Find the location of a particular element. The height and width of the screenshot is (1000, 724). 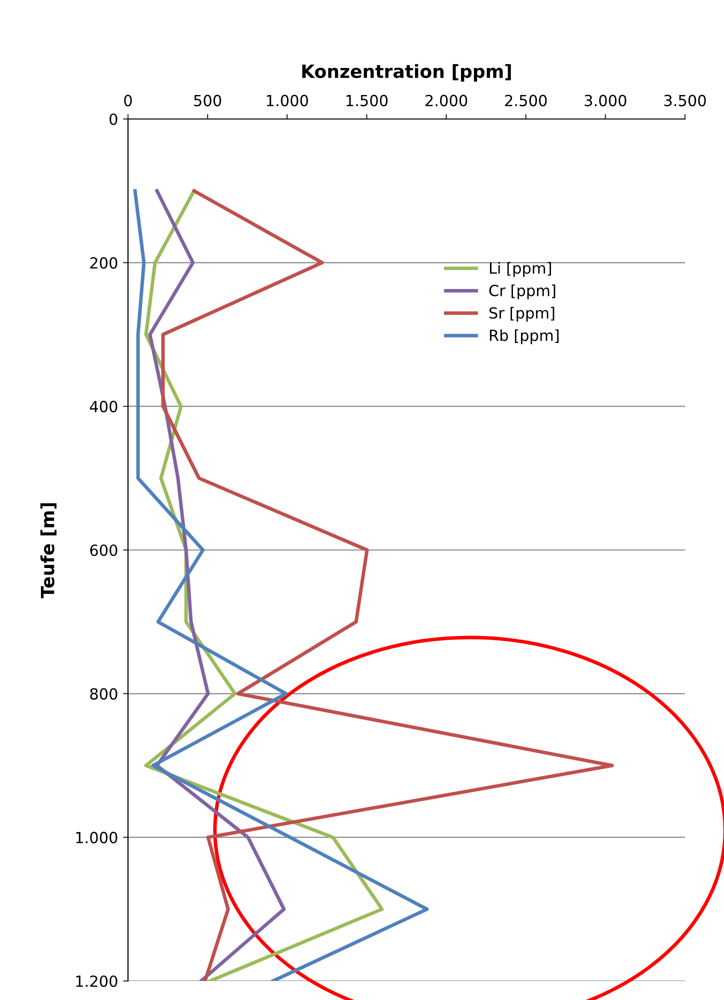

x-tick-label: 1.500 is located at coordinates (367, 100).